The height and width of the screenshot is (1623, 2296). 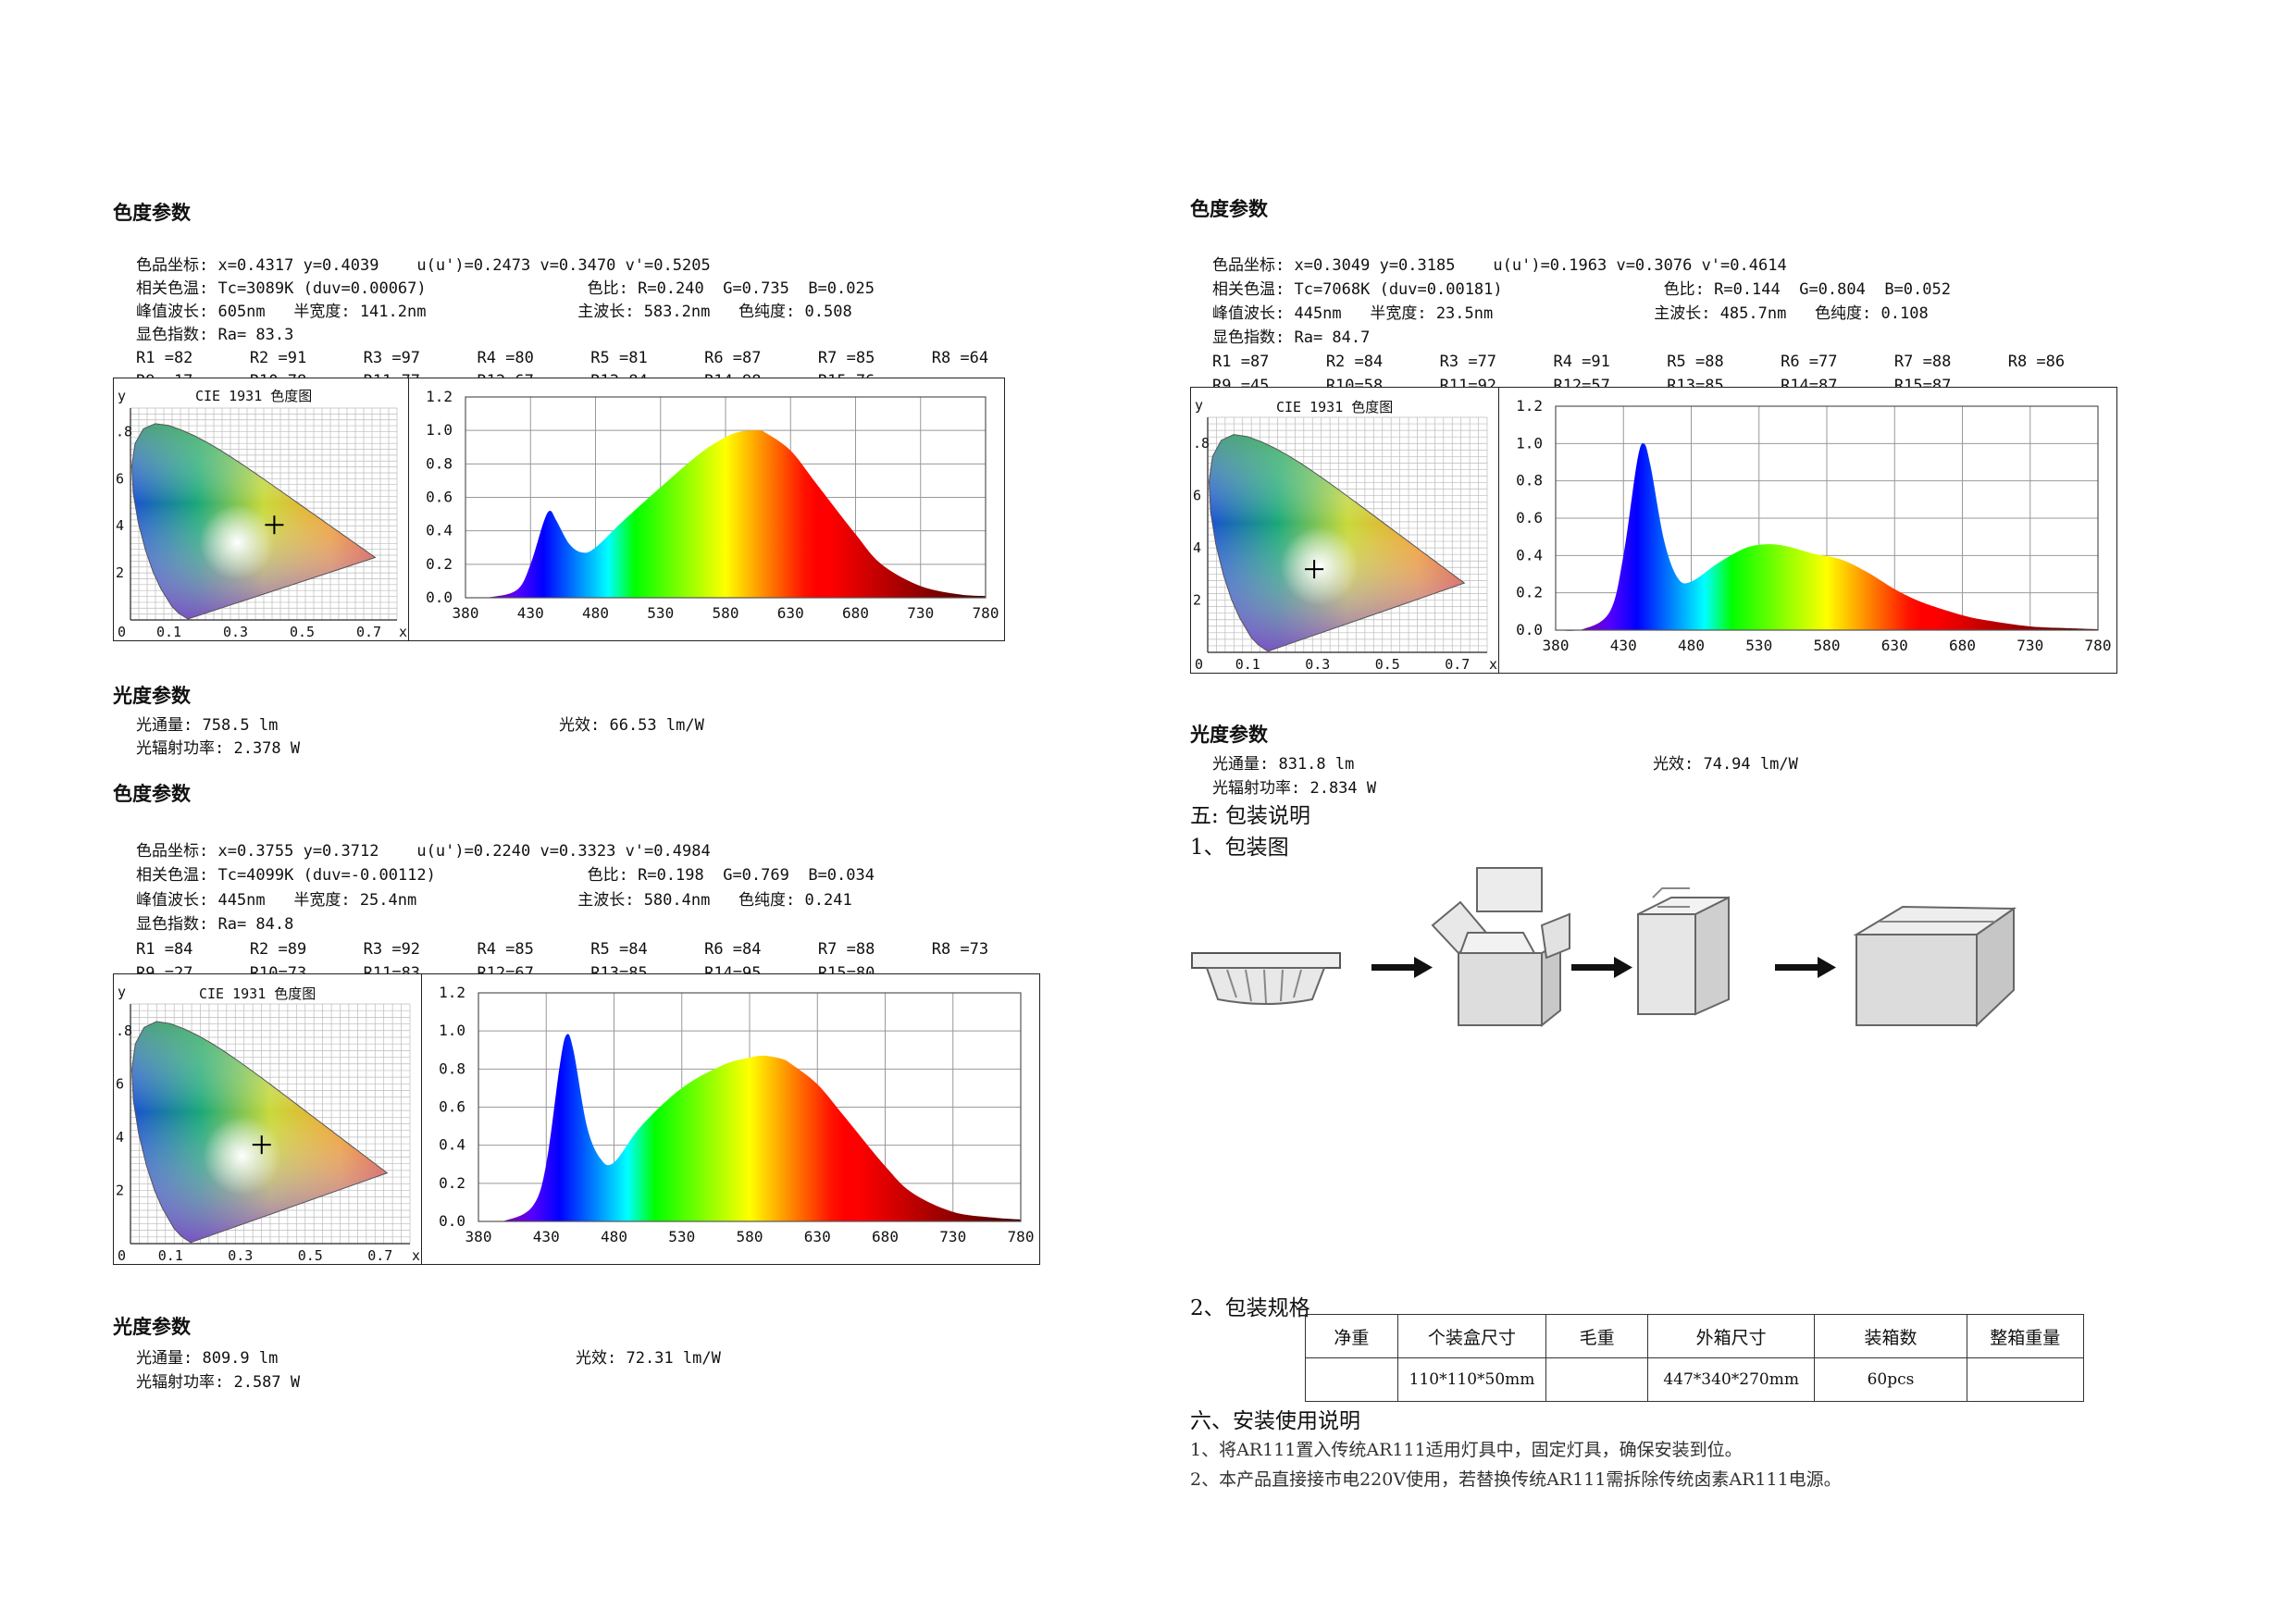 What do you see at coordinates (1240, 848) in the screenshot?
I see `packaging-diagram-title: 1、包装图` at bounding box center [1240, 848].